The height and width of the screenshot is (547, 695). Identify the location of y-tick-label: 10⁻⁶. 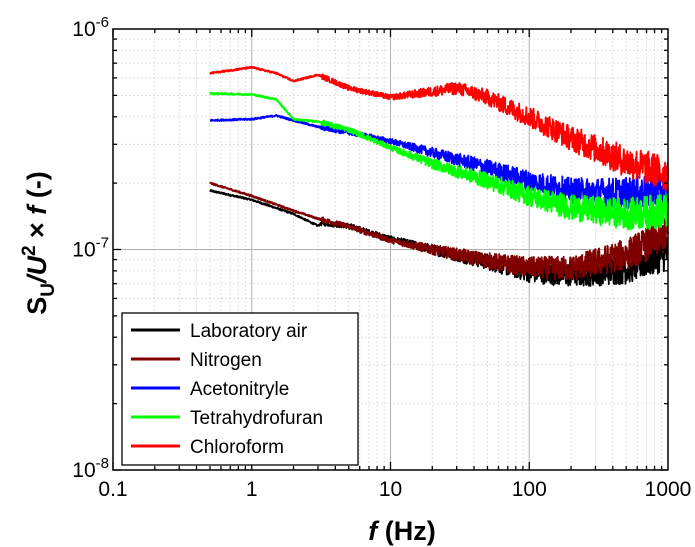
(90, 27).